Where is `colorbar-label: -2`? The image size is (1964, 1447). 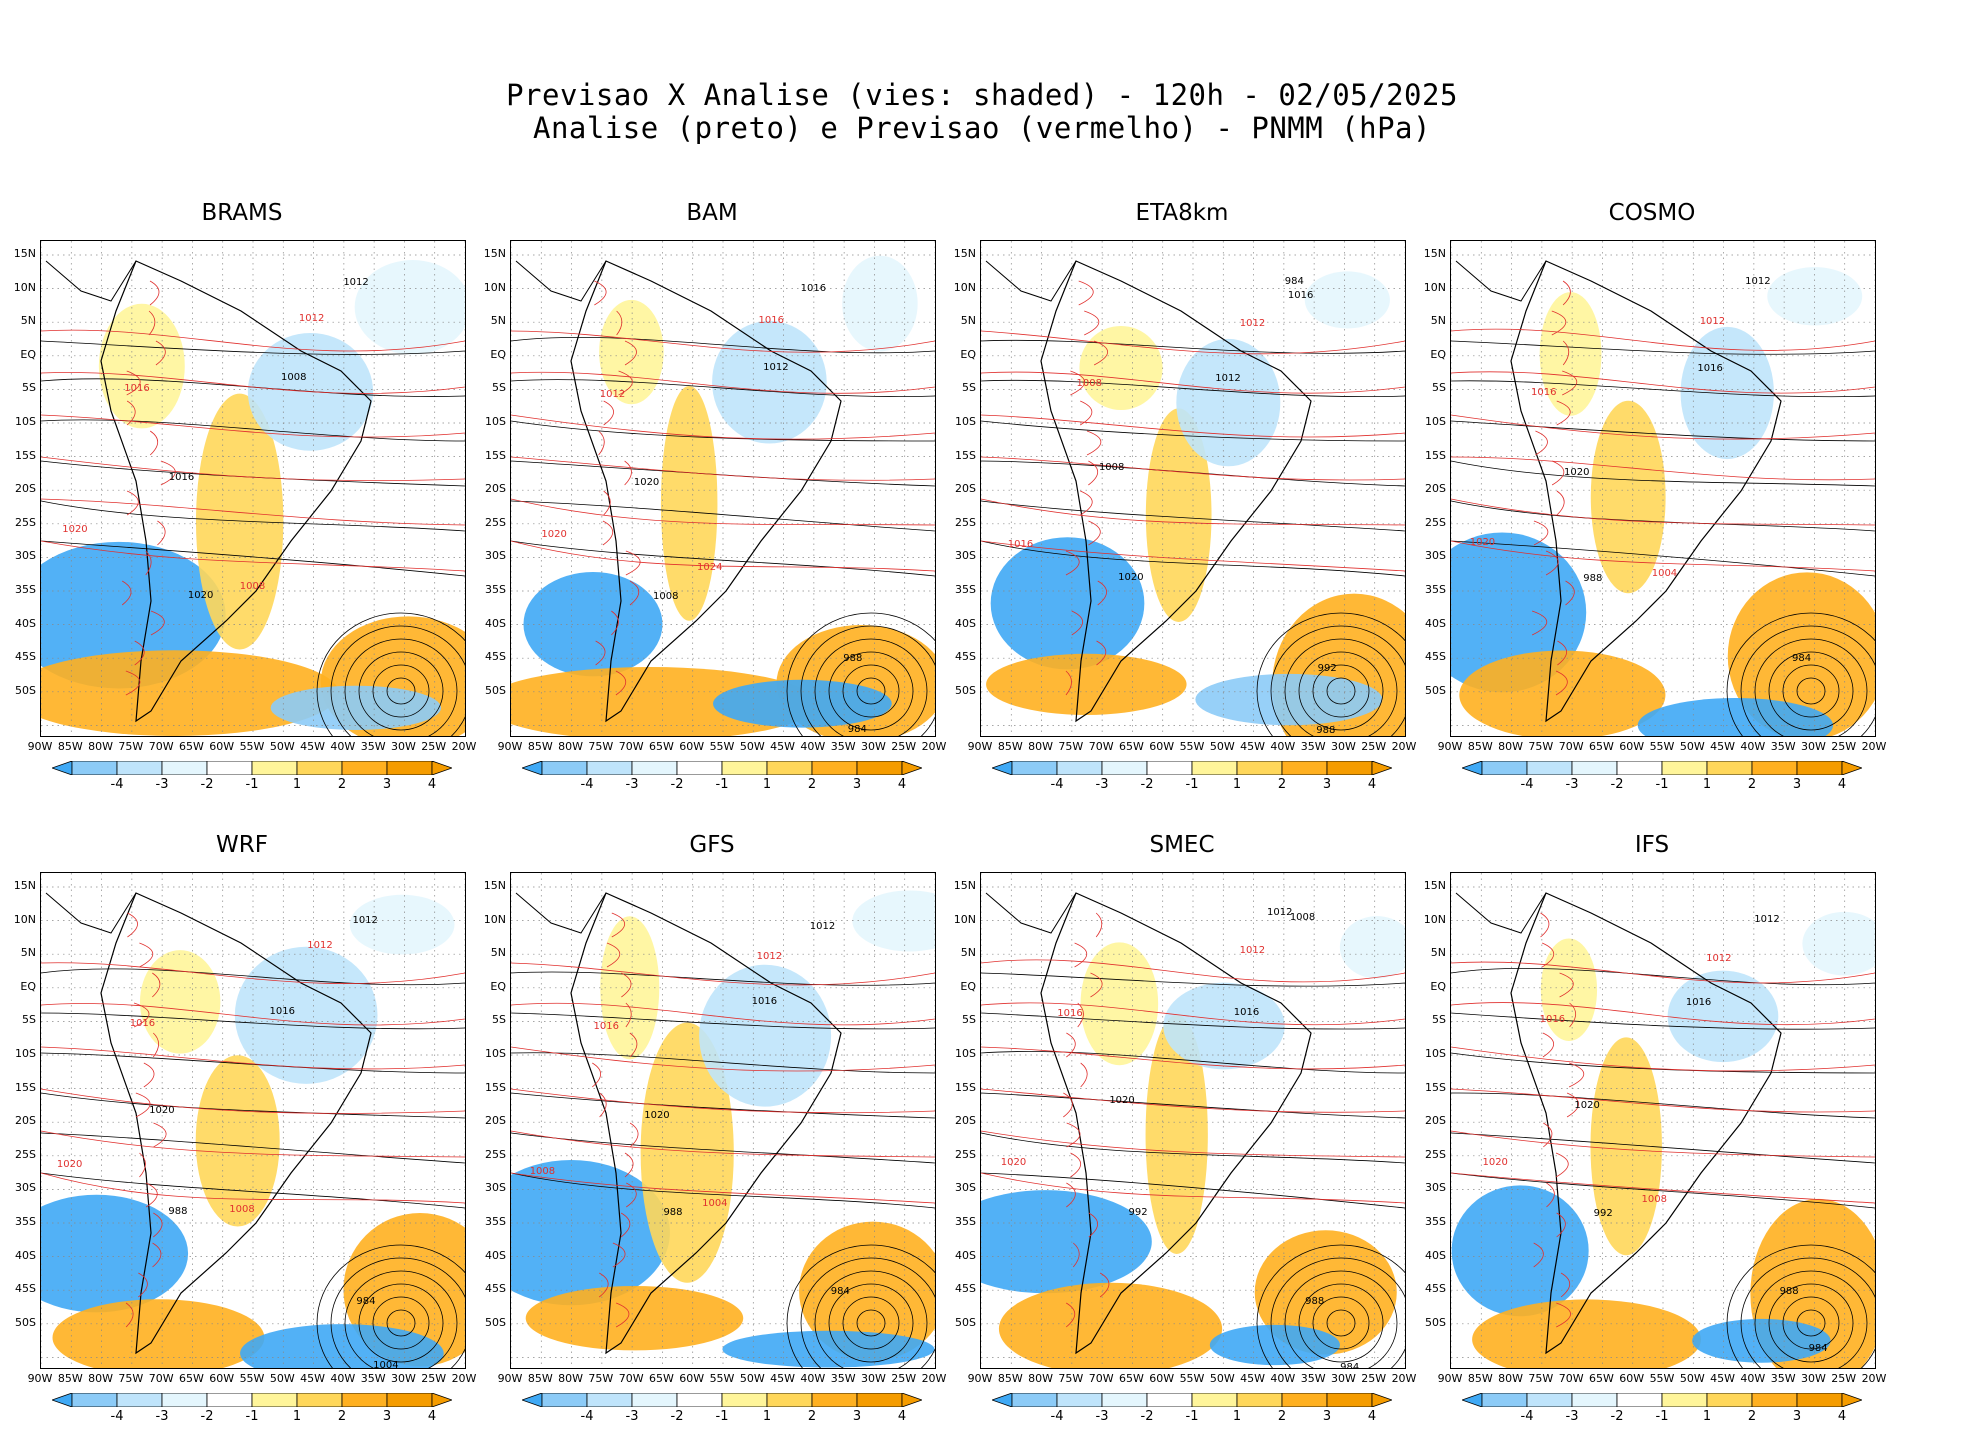 colorbar-label: -2 is located at coordinates (1147, 1416).